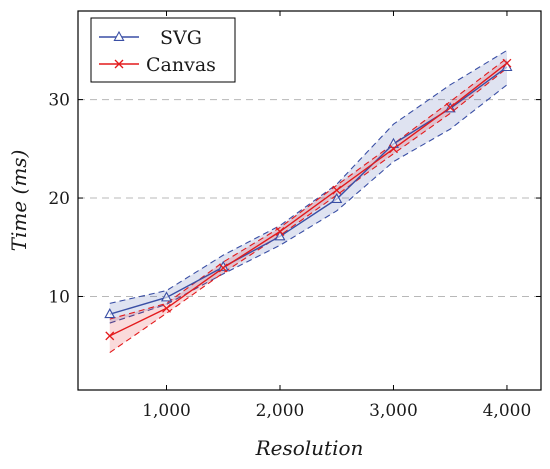  I want to click on y-tick-label: 20, so click(59, 199).